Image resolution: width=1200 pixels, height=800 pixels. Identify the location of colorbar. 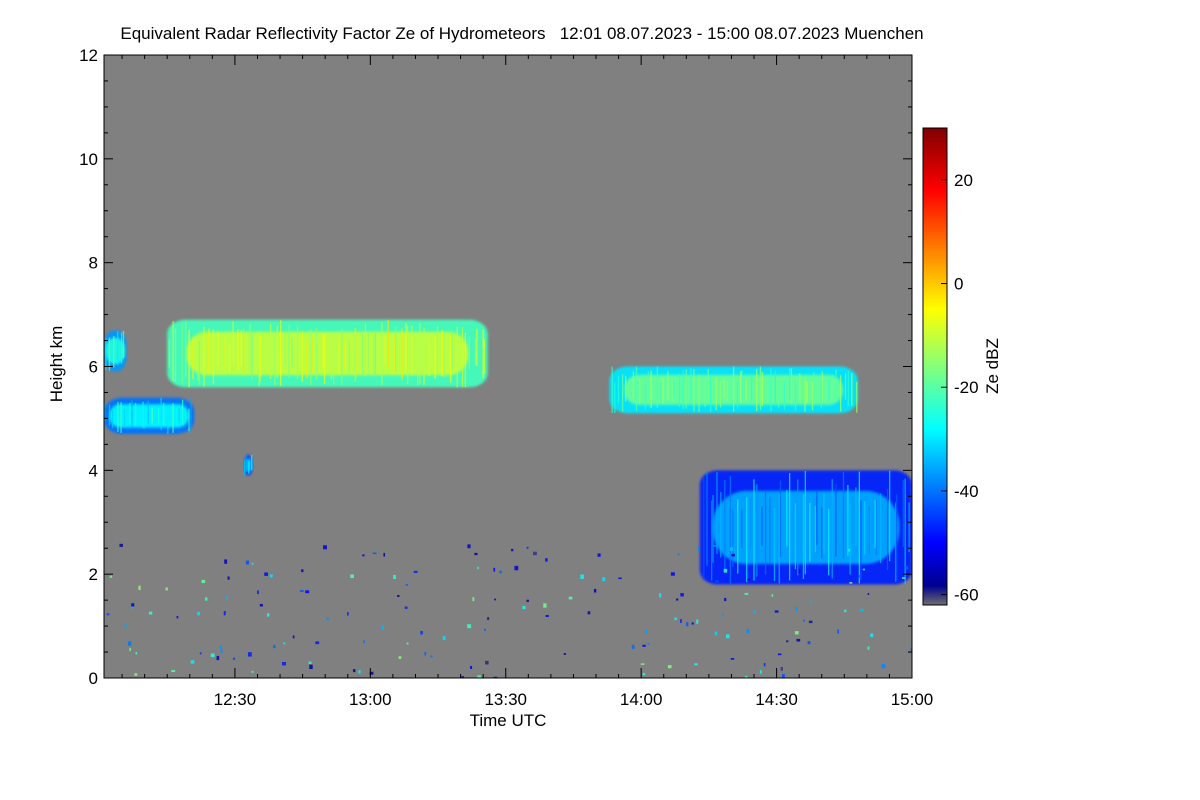
(935, 366).